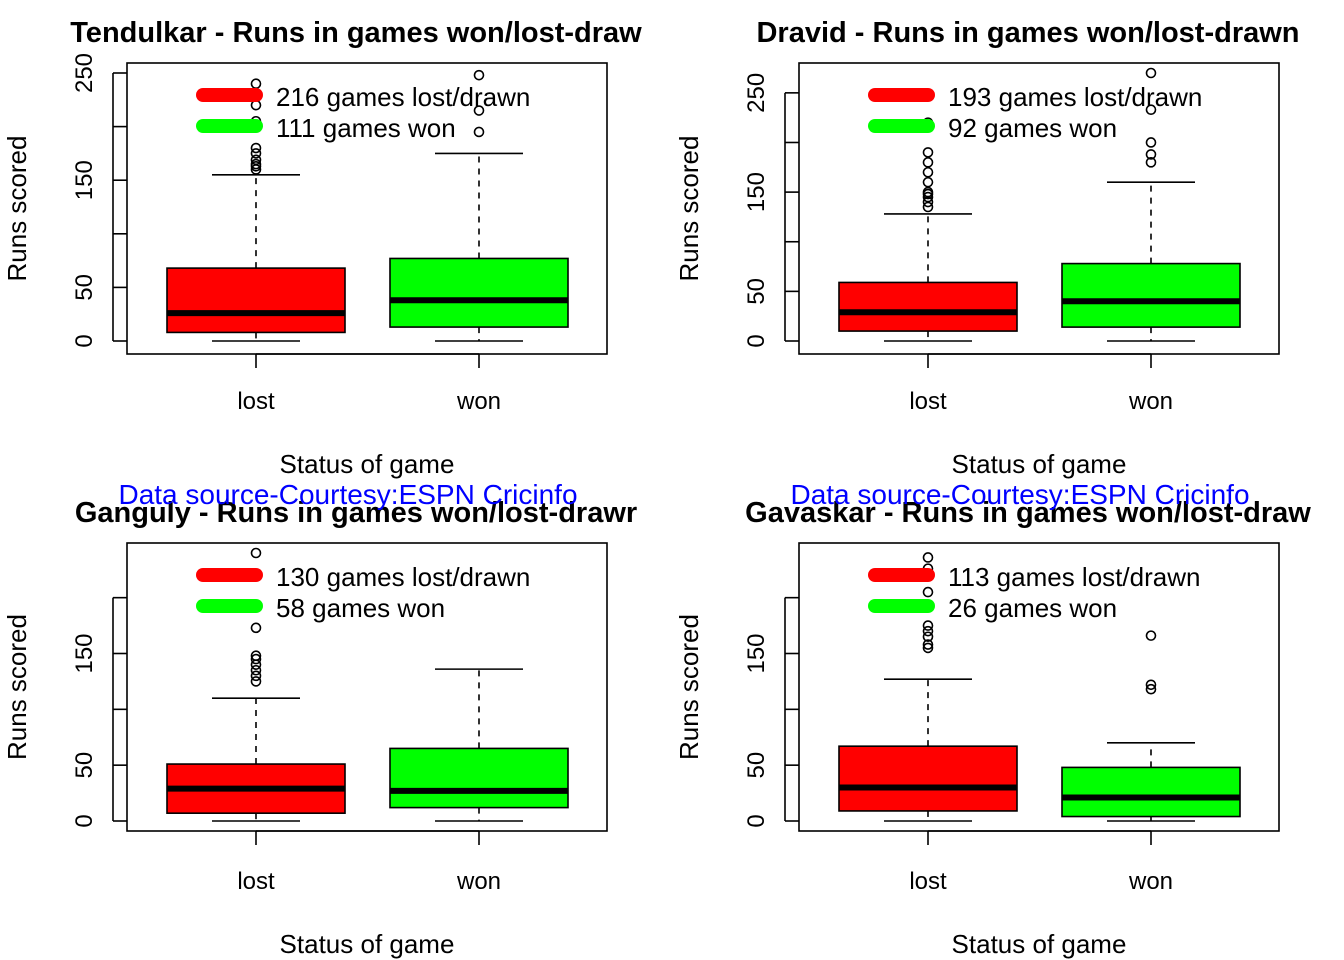  Describe the element at coordinates (356, 513) in the screenshot. I see `chart-title: Ganguly - Runs in games won/lost-drawr` at that location.